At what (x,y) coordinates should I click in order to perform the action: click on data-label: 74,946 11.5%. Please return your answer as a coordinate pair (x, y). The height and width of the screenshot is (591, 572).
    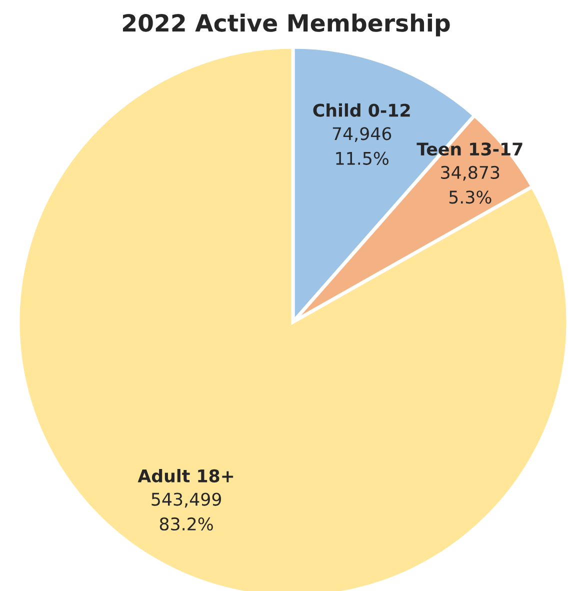
    Looking at the image, I should click on (362, 146).